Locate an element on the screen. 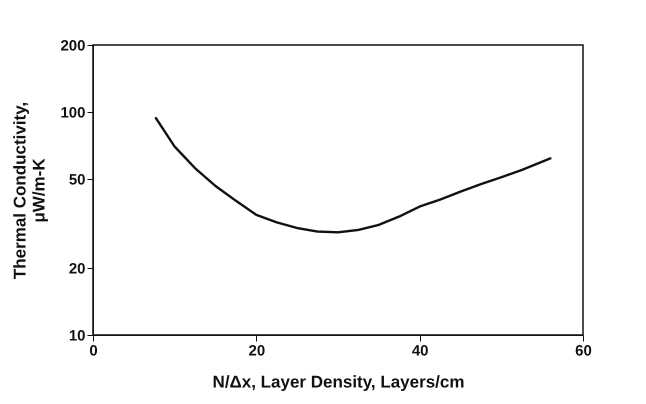  x-tick-label: 40 is located at coordinates (420, 351).